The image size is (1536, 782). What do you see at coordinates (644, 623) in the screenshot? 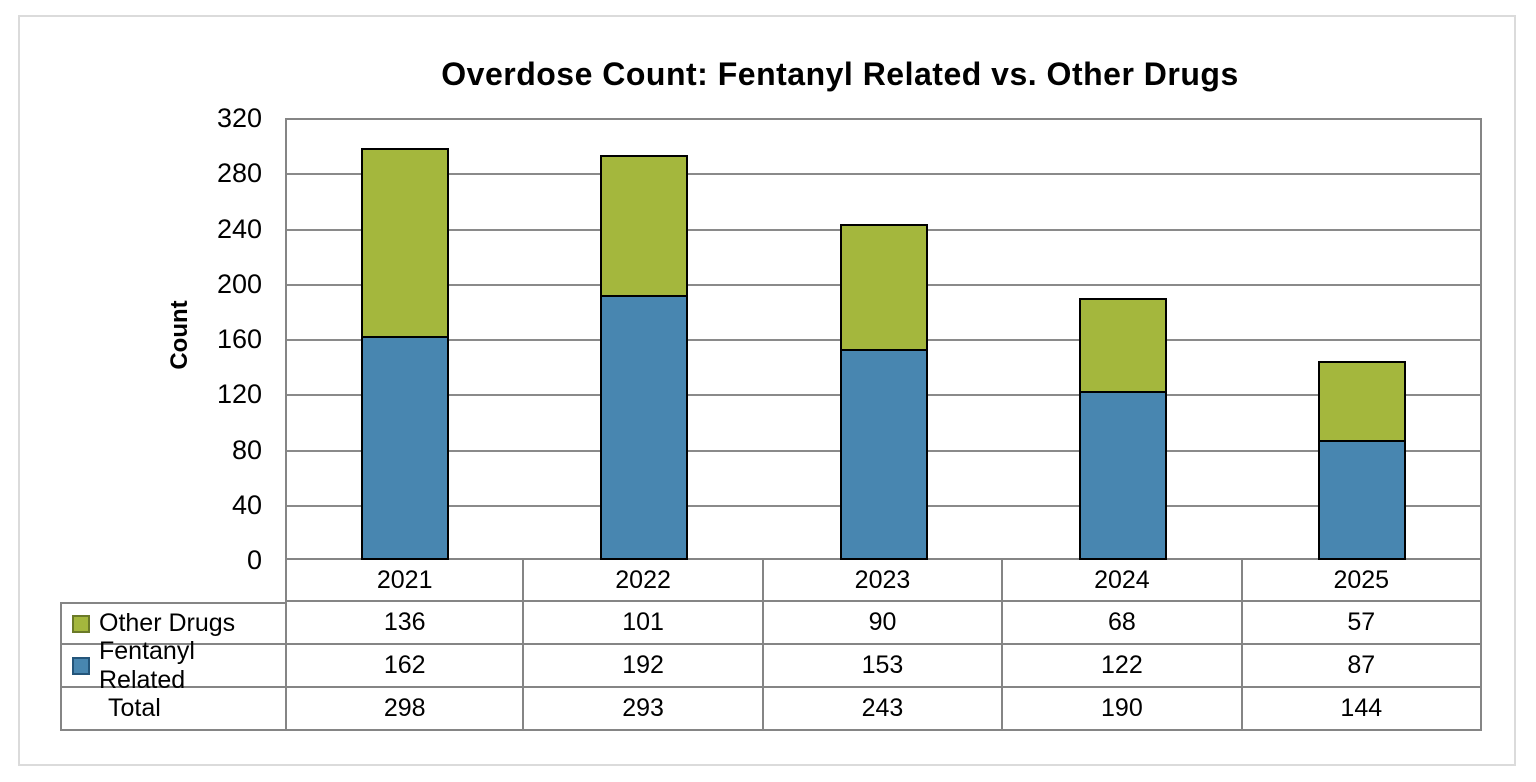
I see `table-cell-other-drugs-2022: 101` at bounding box center [644, 623].